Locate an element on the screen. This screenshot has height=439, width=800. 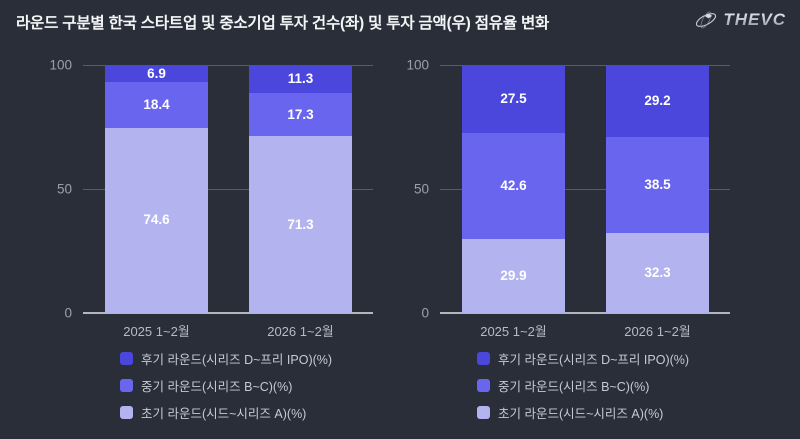
value-label: 71.3 is located at coordinates (300, 224).